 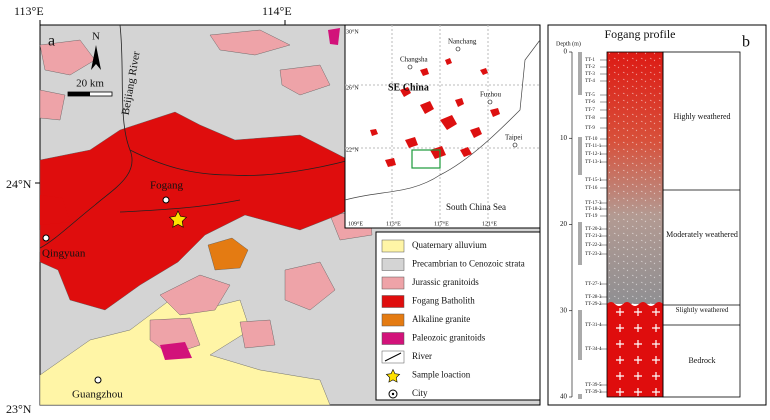 I want to click on inset-lat: 30°N, so click(x=352, y=31).